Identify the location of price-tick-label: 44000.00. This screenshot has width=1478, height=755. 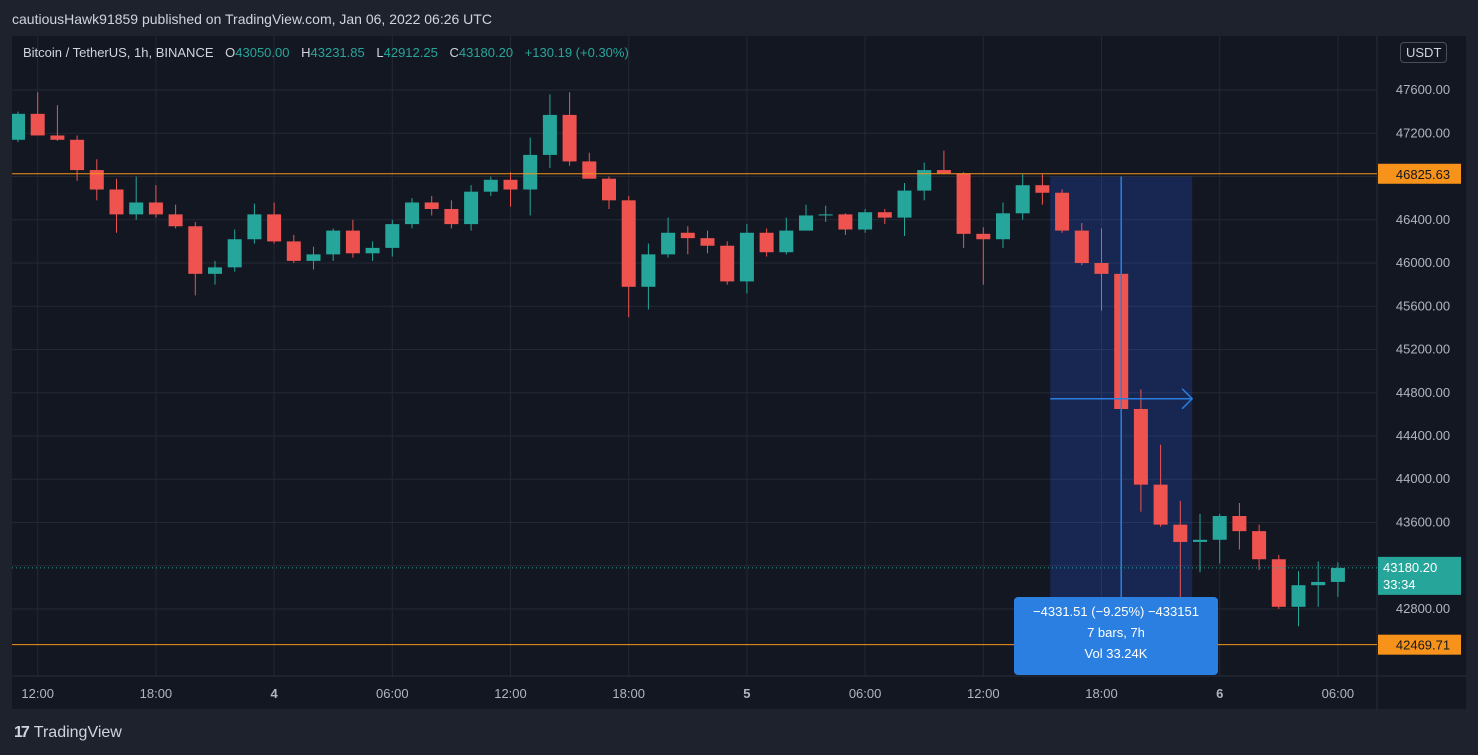
(1423, 478).